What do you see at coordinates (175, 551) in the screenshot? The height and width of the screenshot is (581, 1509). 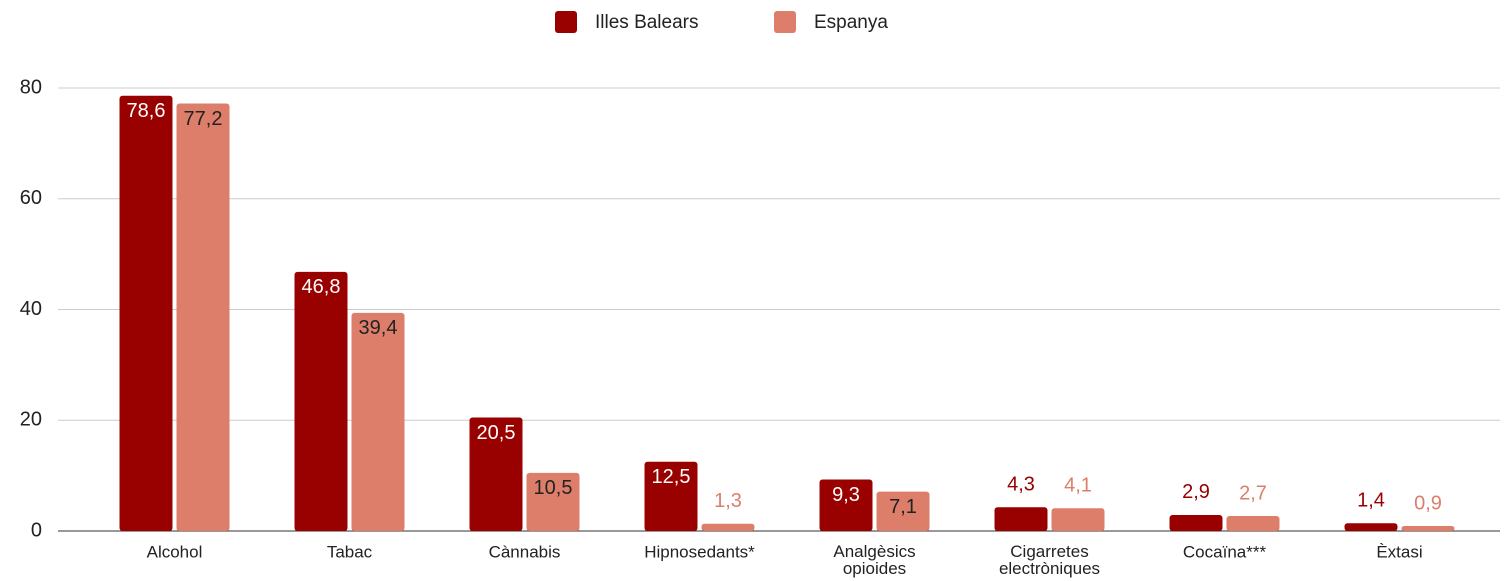 I see `x-tick-label: Alcohol` at bounding box center [175, 551].